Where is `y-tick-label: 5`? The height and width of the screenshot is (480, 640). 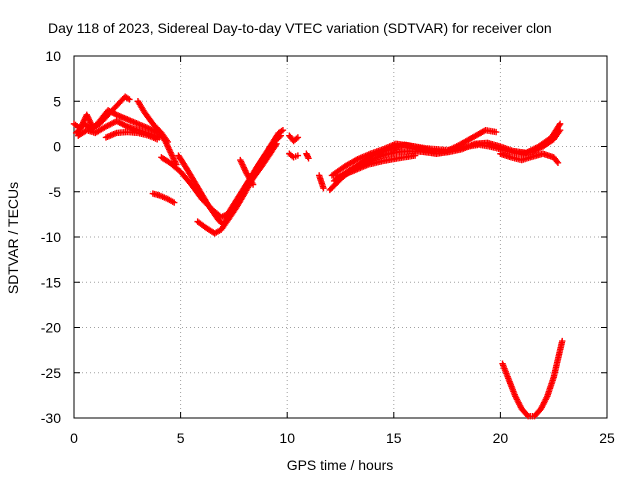
y-tick-label: 5 is located at coordinates (57, 101).